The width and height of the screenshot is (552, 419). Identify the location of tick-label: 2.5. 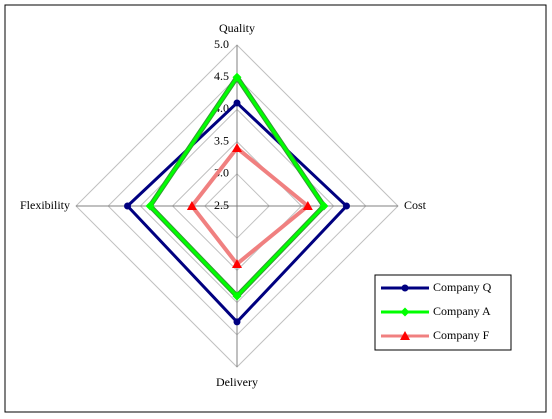
(221, 205).